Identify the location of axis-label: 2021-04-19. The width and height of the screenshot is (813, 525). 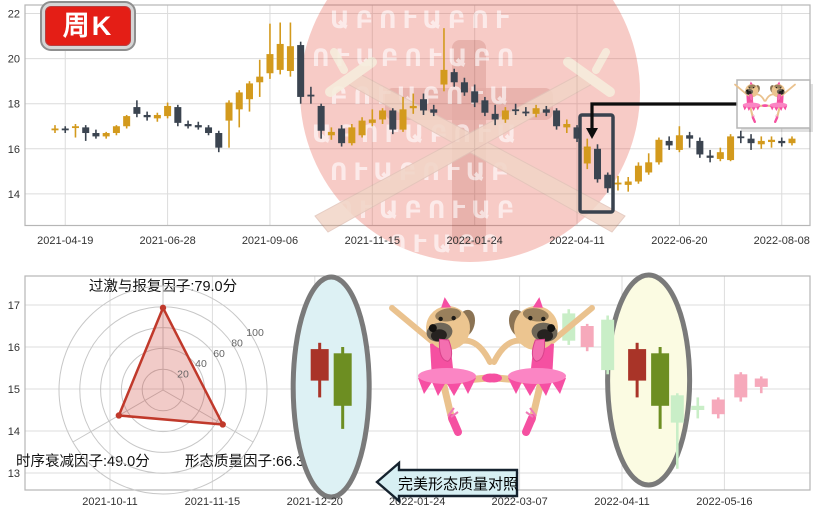
(65, 241).